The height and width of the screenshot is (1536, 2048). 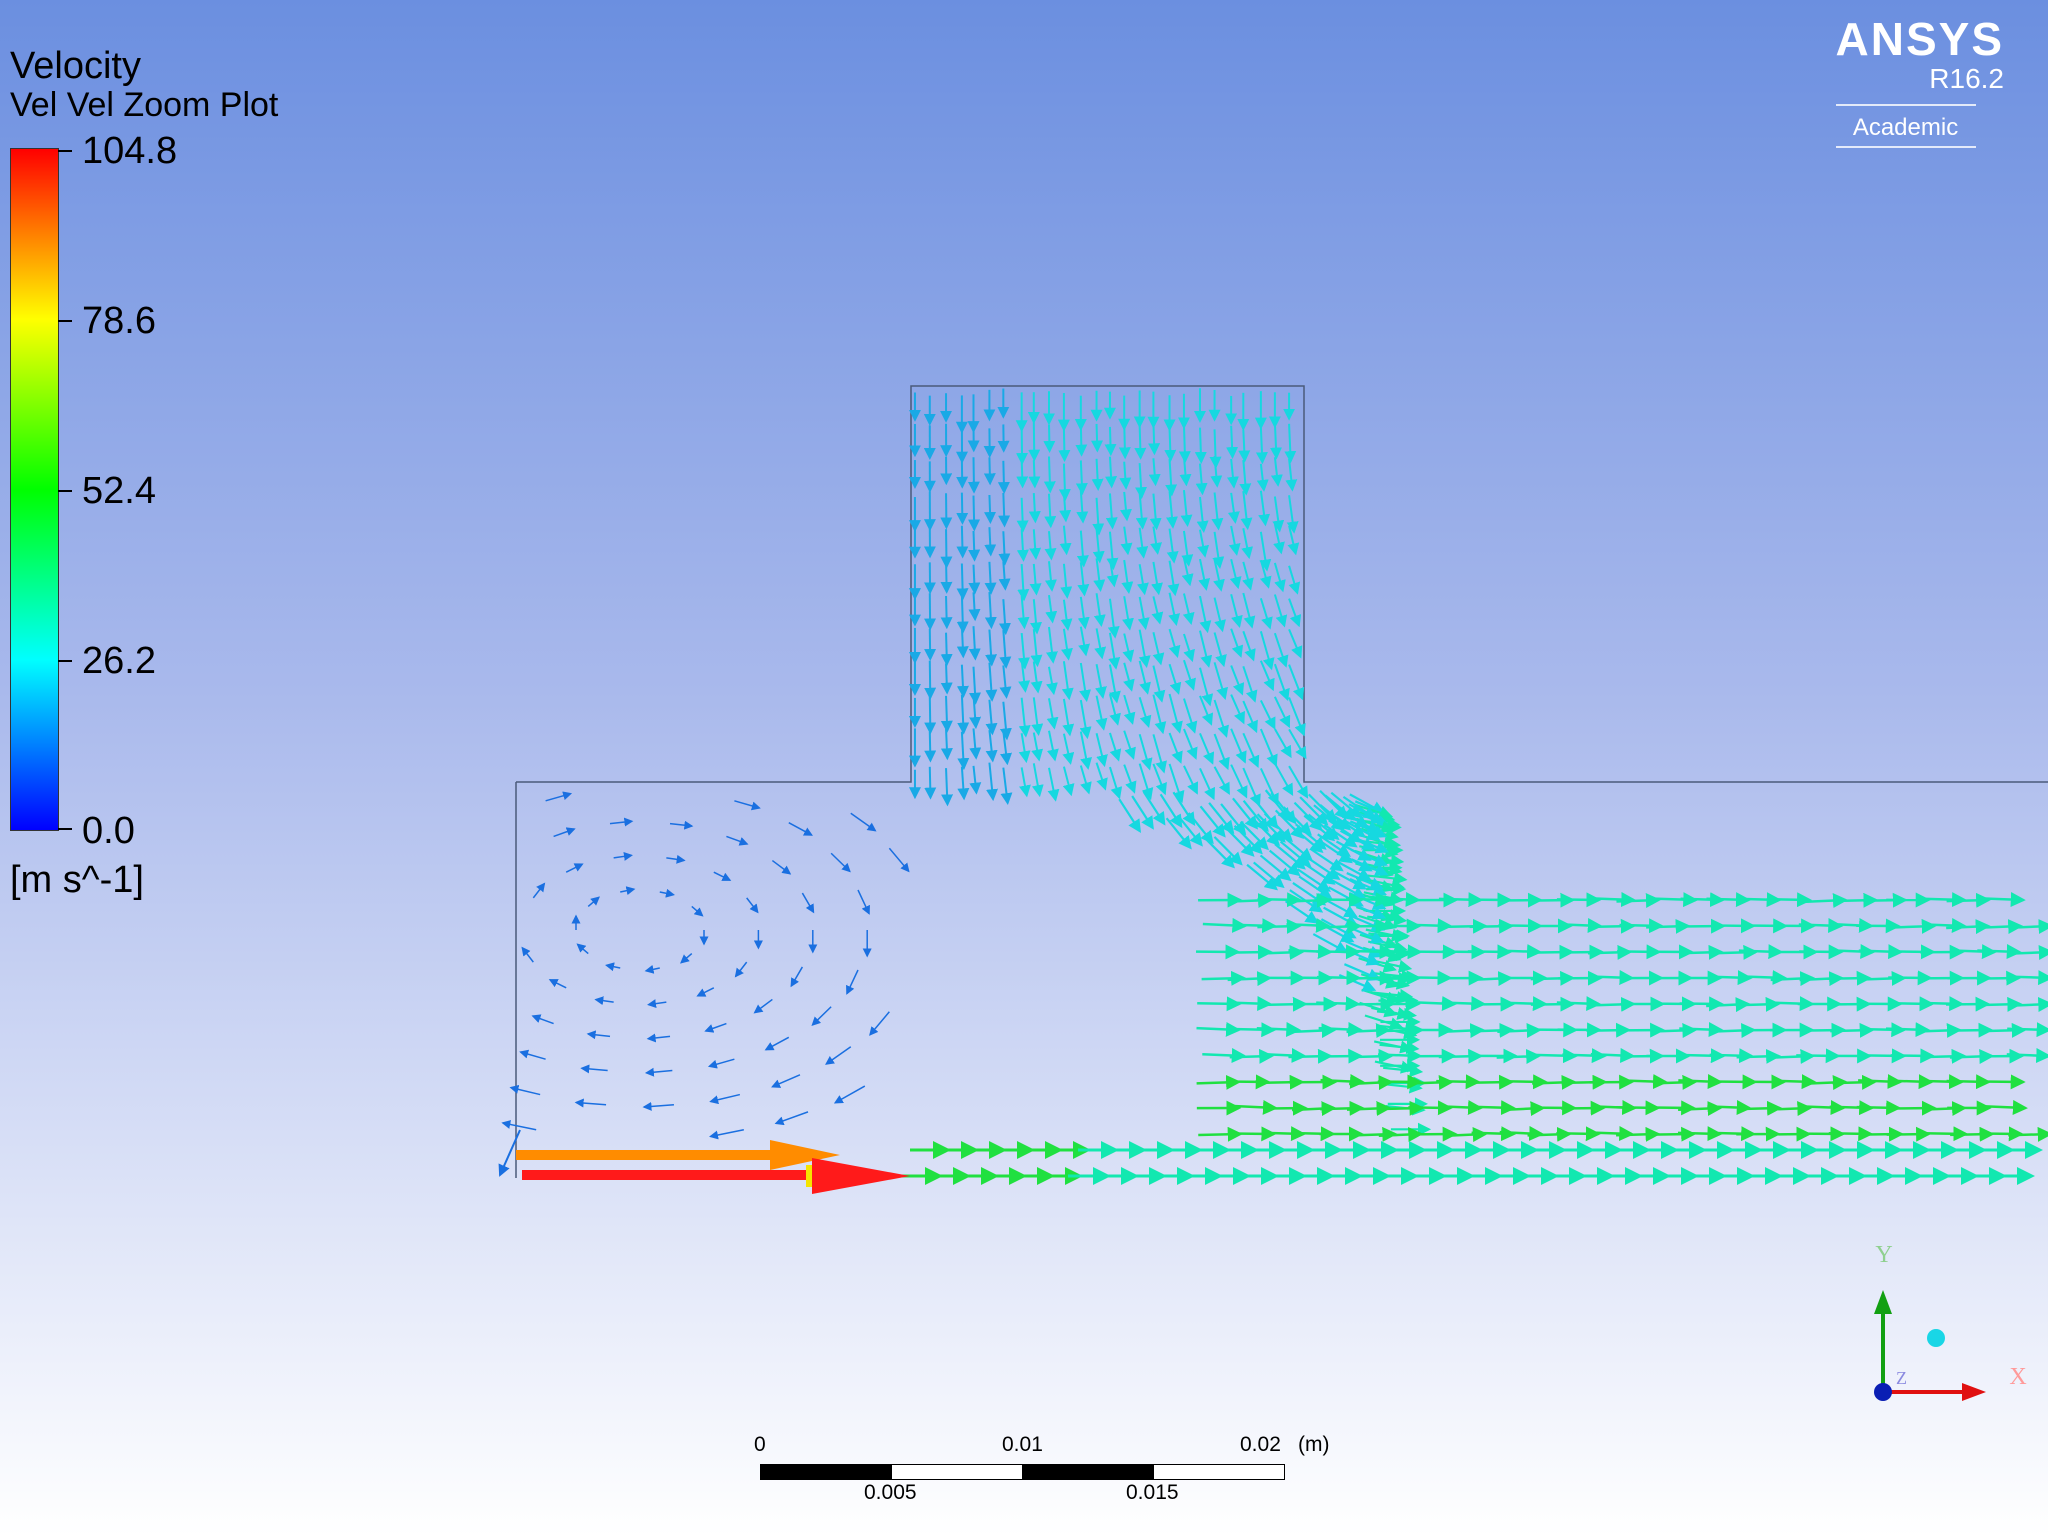 What do you see at coordinates (1966, 78) in the screenshot?
I see `ansys-version: R16.2` at bounding box center [1966, 78].